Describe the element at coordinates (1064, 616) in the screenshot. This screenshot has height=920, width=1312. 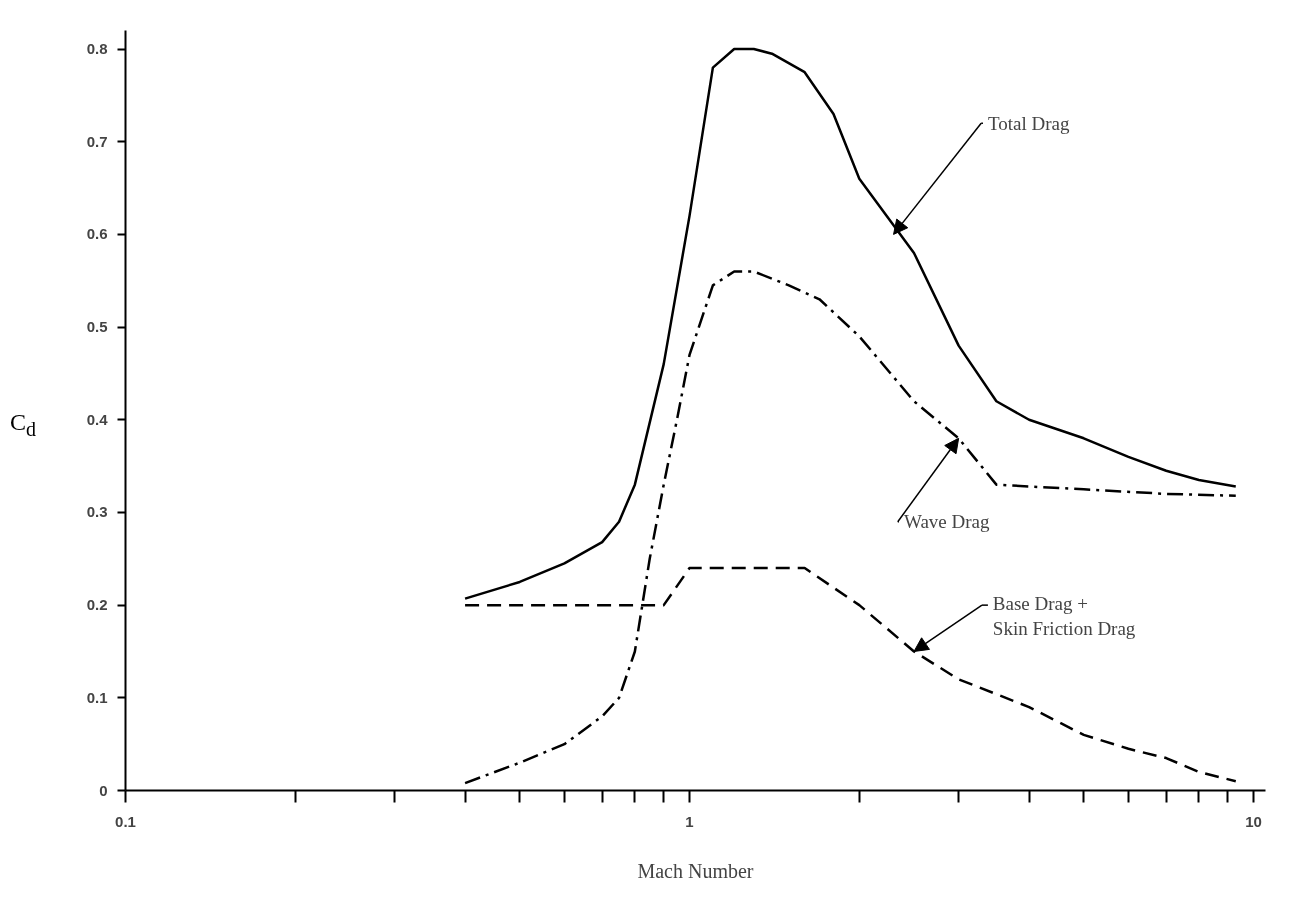
I see `annotation: Base Drag + Skin Friction Drag` at that location.